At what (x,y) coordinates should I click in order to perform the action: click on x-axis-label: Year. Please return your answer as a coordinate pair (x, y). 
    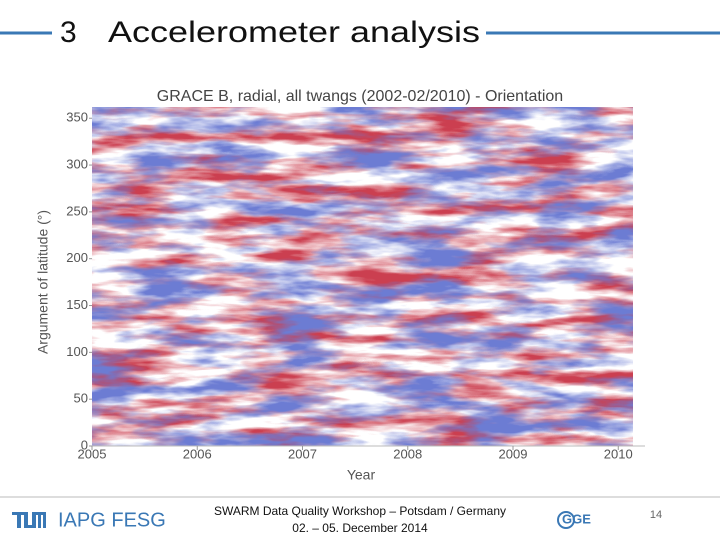
    Looking at the image, I should click on (361, 475).